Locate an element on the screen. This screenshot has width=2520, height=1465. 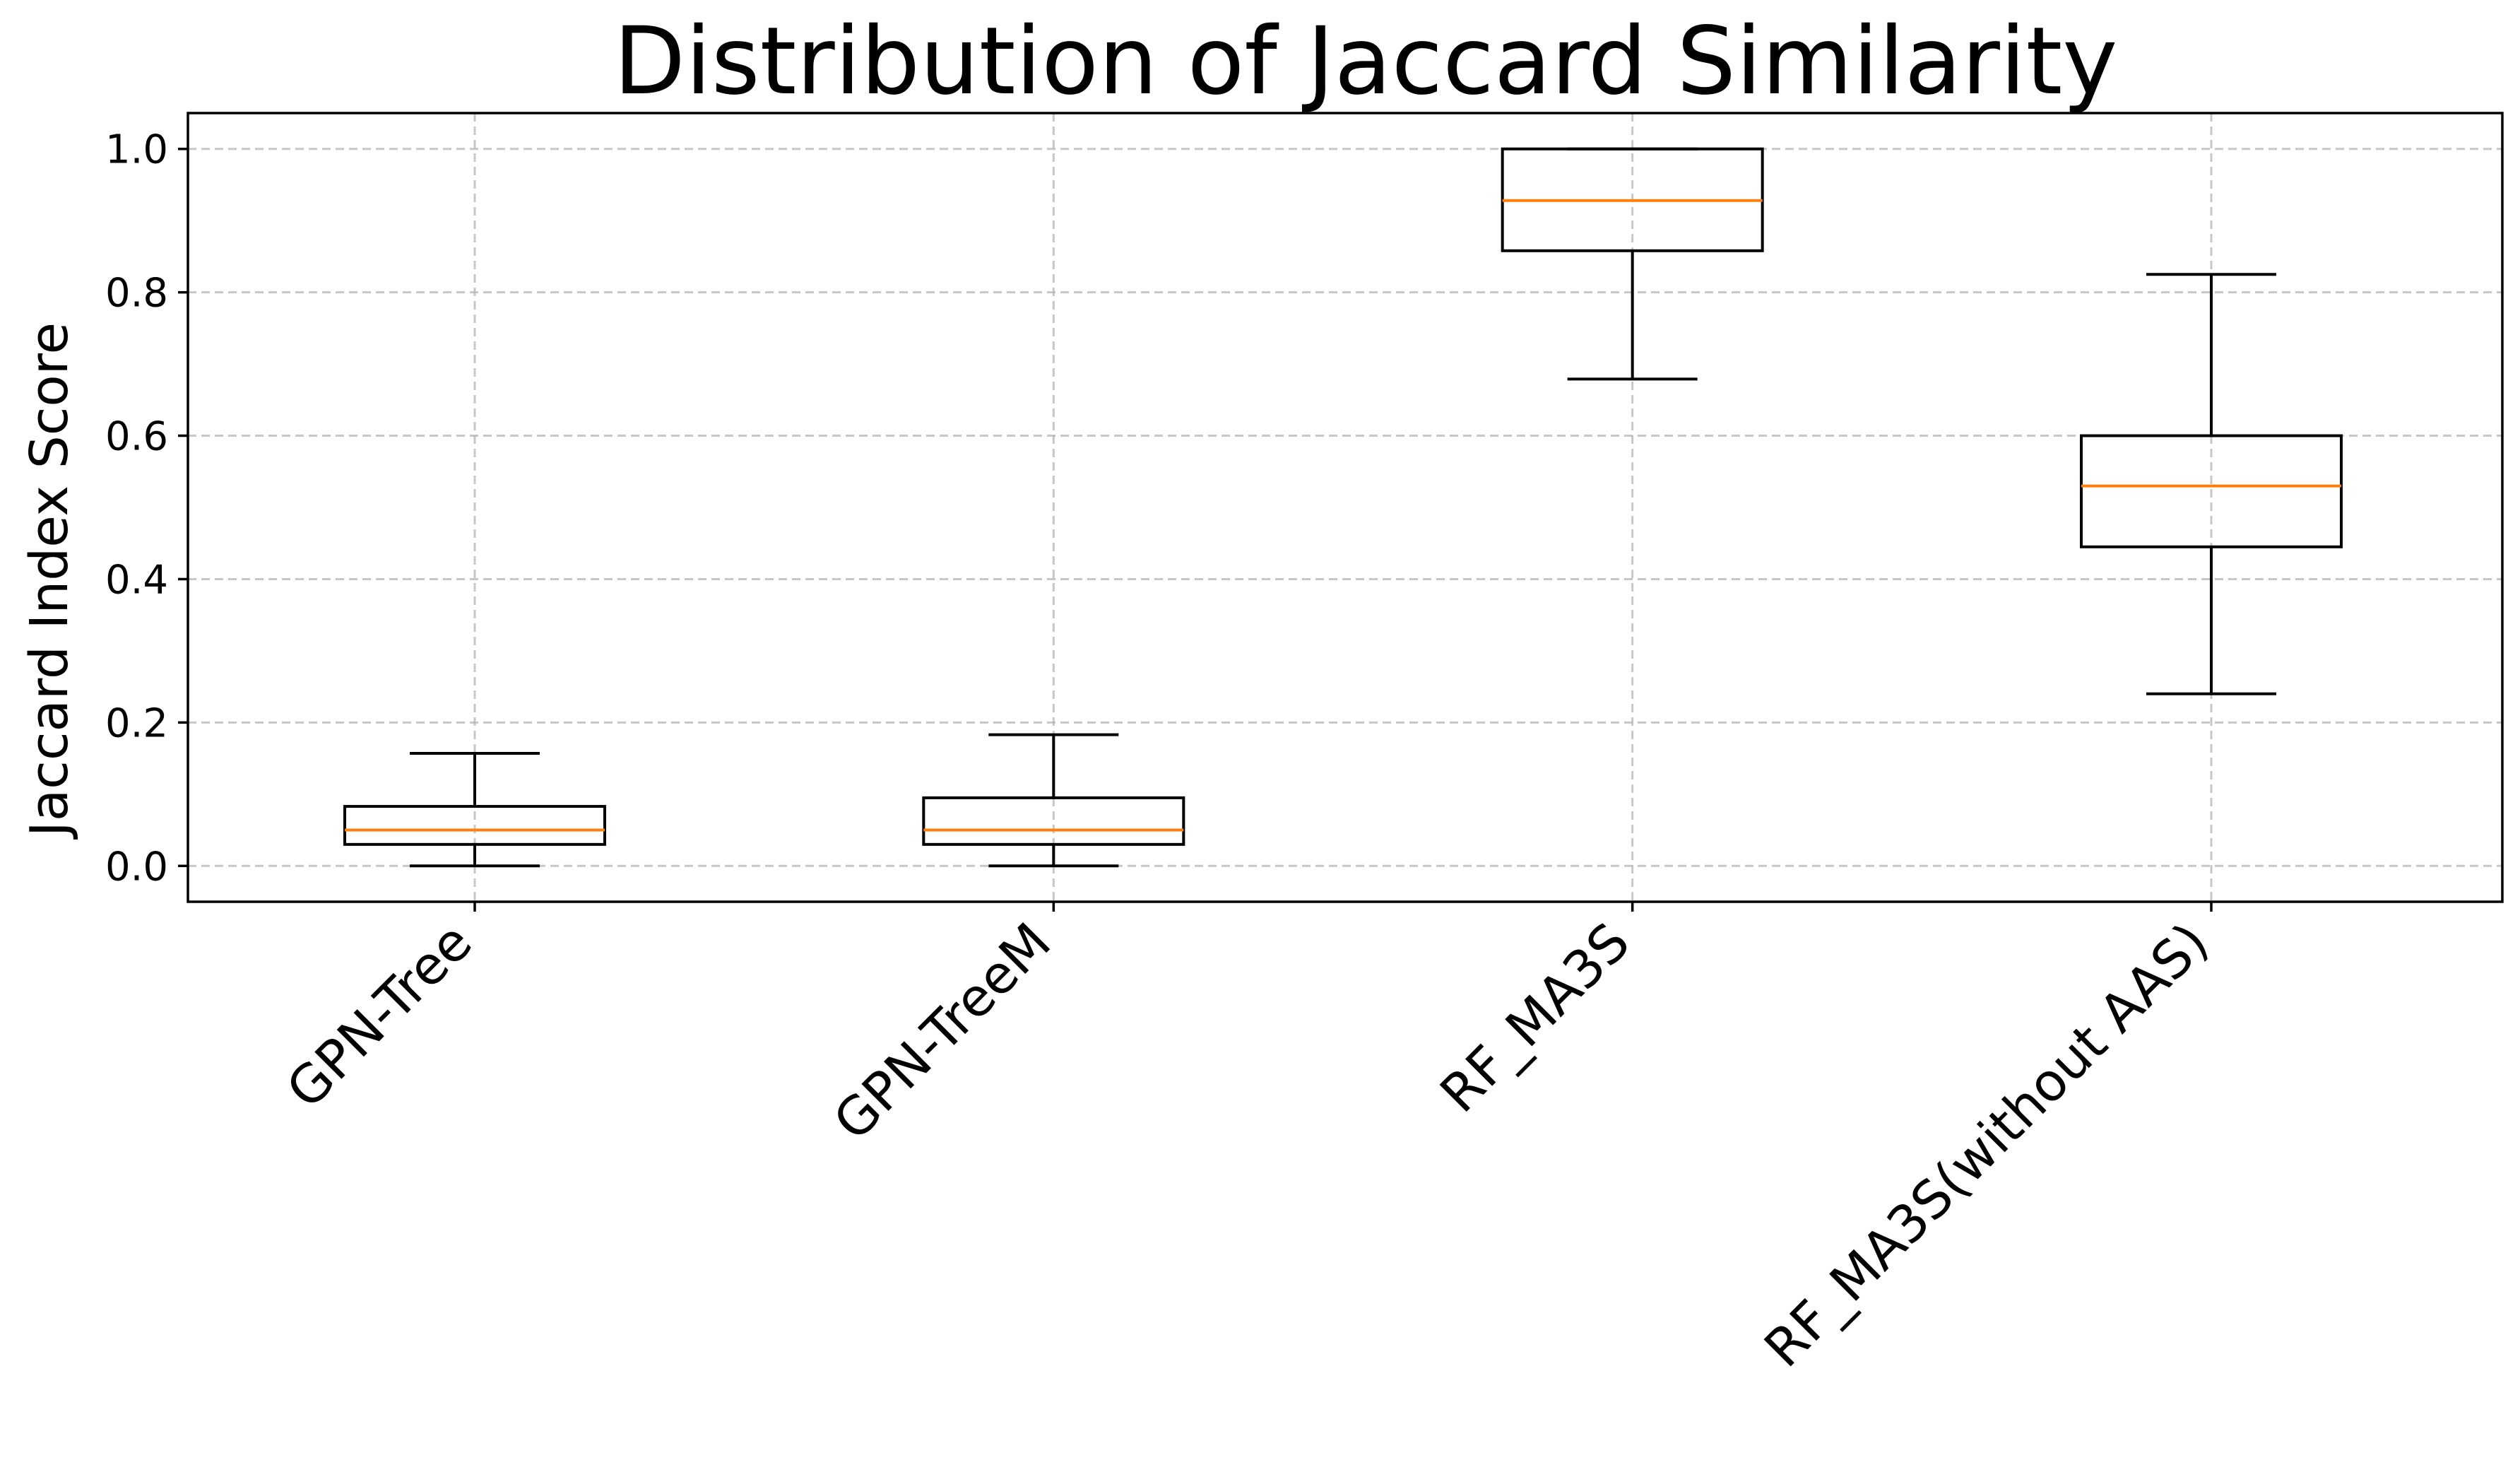
x-tick-label: RF_MA3S(without AAS) is located at coordinates (1986, 1145).